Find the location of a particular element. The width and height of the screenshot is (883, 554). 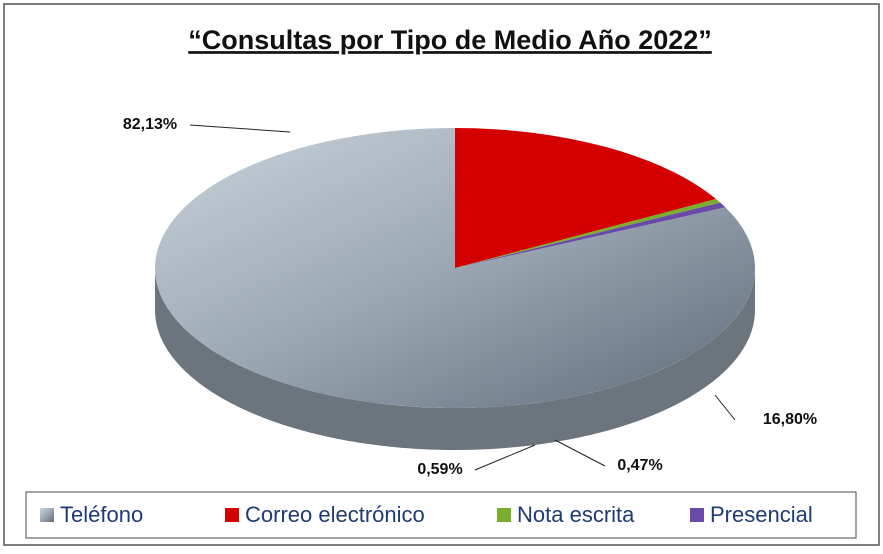

chart-title: “Consultas por Tipo de Medio Año 2022” is located at coordinates (450, 40).